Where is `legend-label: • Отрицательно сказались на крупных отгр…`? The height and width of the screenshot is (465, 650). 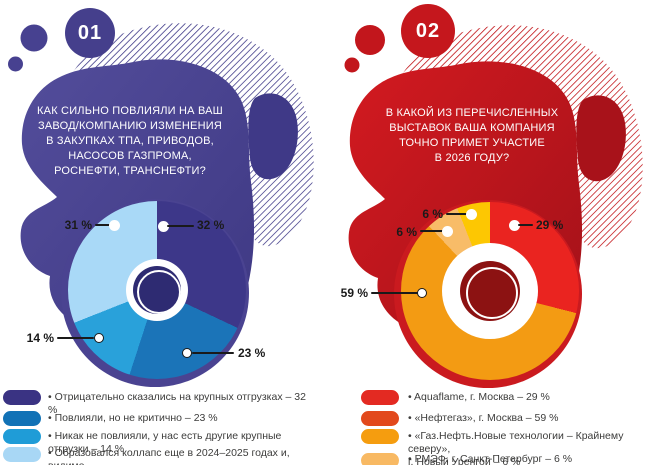
legend-label: • Отрицательно сказались на крупных отгр… is located at coordinates (177, 403).